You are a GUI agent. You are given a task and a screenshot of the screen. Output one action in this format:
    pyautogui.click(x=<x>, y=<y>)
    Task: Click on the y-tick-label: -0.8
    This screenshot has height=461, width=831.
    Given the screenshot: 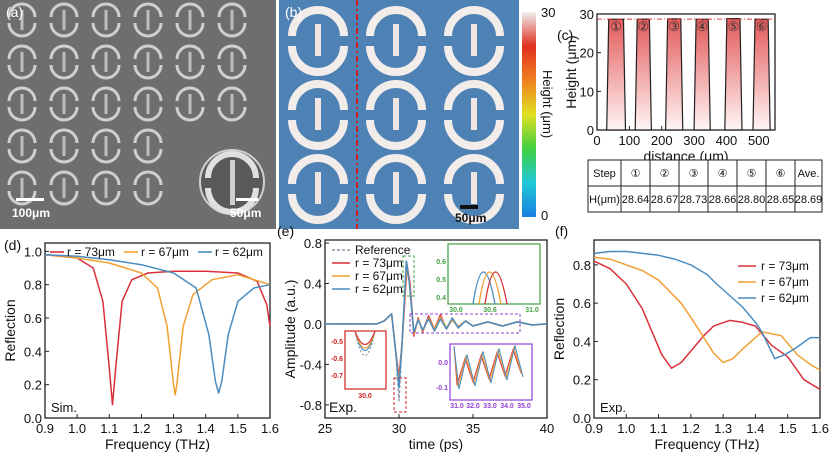 What is the action you would take?
    pyautogui.click(x=311, y=405)
    